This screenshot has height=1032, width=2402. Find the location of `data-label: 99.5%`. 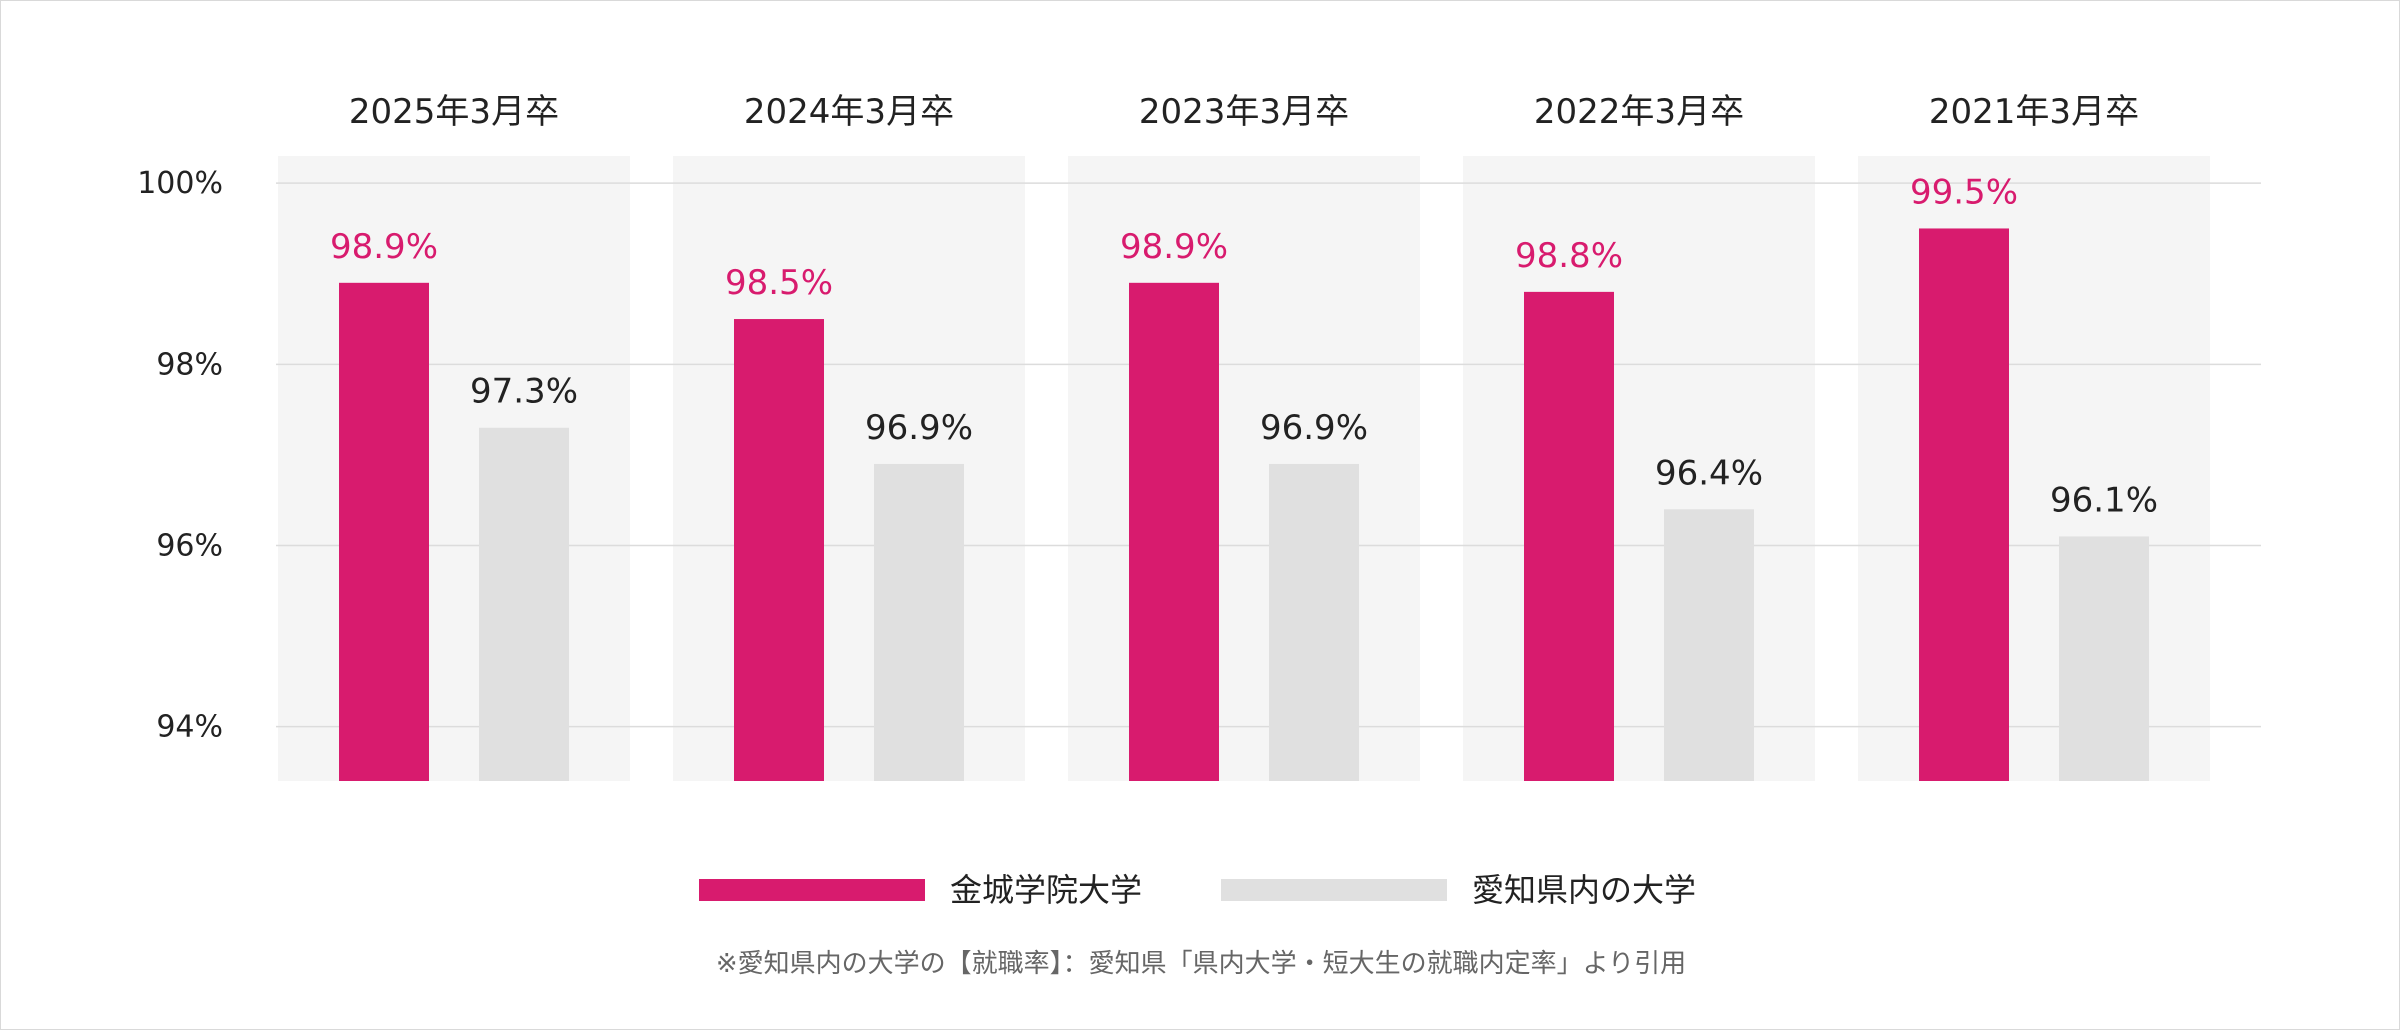

data-label: 99.5% is located at coordinates (1964, 192).